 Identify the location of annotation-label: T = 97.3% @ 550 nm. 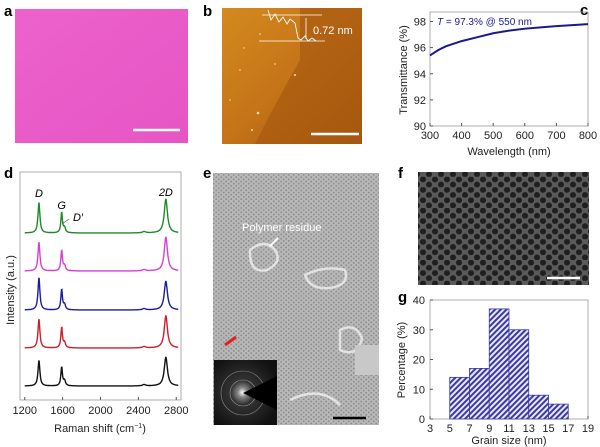
(484, 22).